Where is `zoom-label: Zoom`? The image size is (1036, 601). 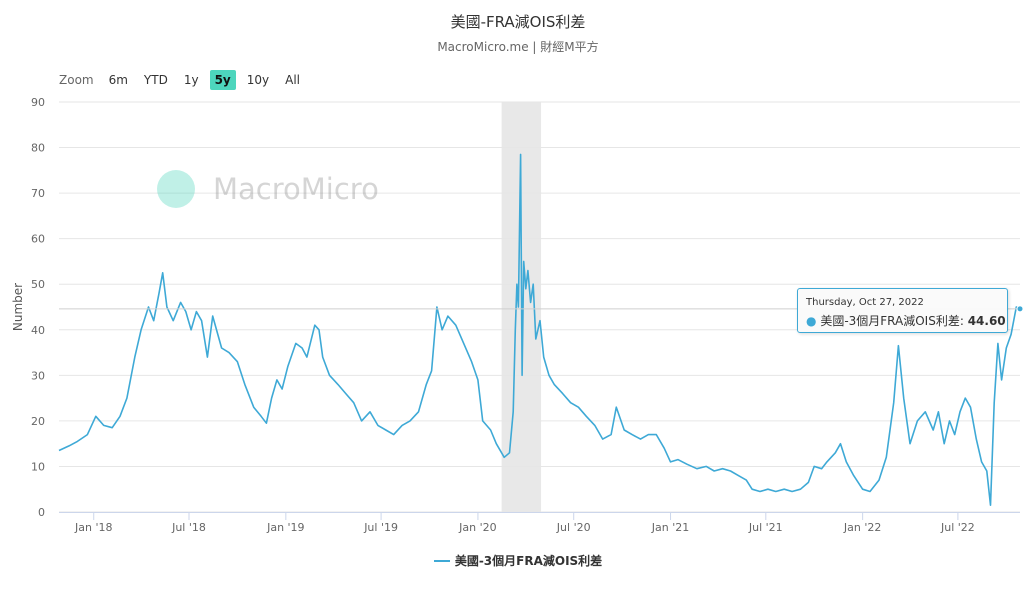
zoom-label: Zoom is located at coordinates (76, 80).